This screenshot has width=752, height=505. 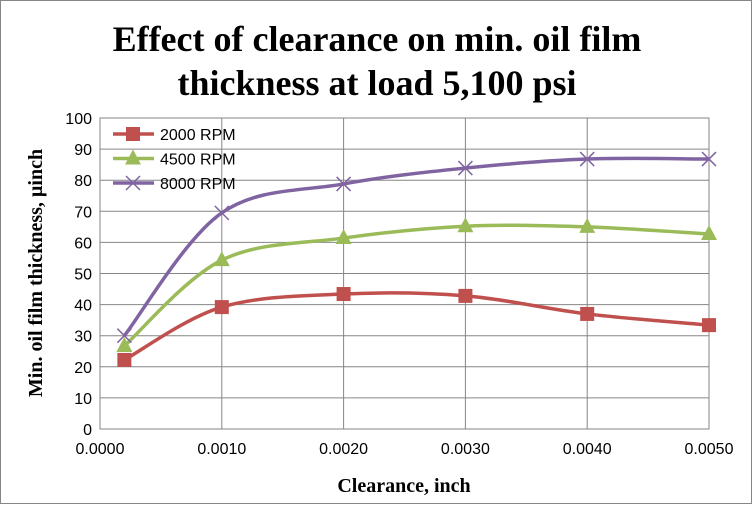 I want to click on y-tick-label: 80, so click(x=83, y=181).